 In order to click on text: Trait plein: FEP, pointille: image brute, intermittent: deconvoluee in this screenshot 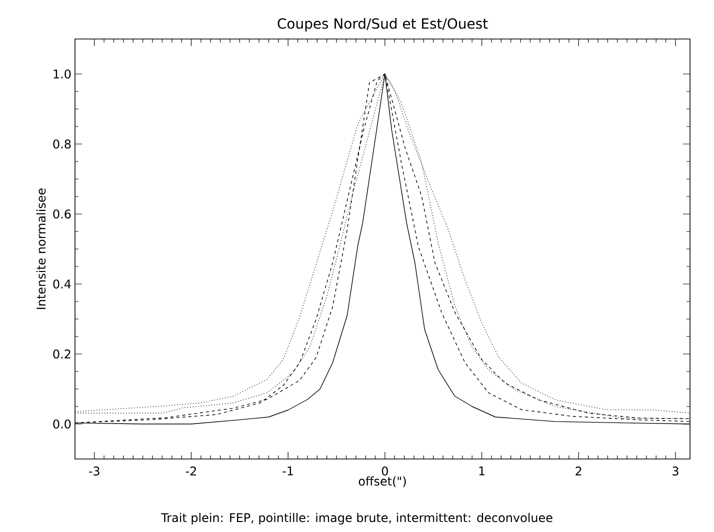, I will do `click(356, 518)`.